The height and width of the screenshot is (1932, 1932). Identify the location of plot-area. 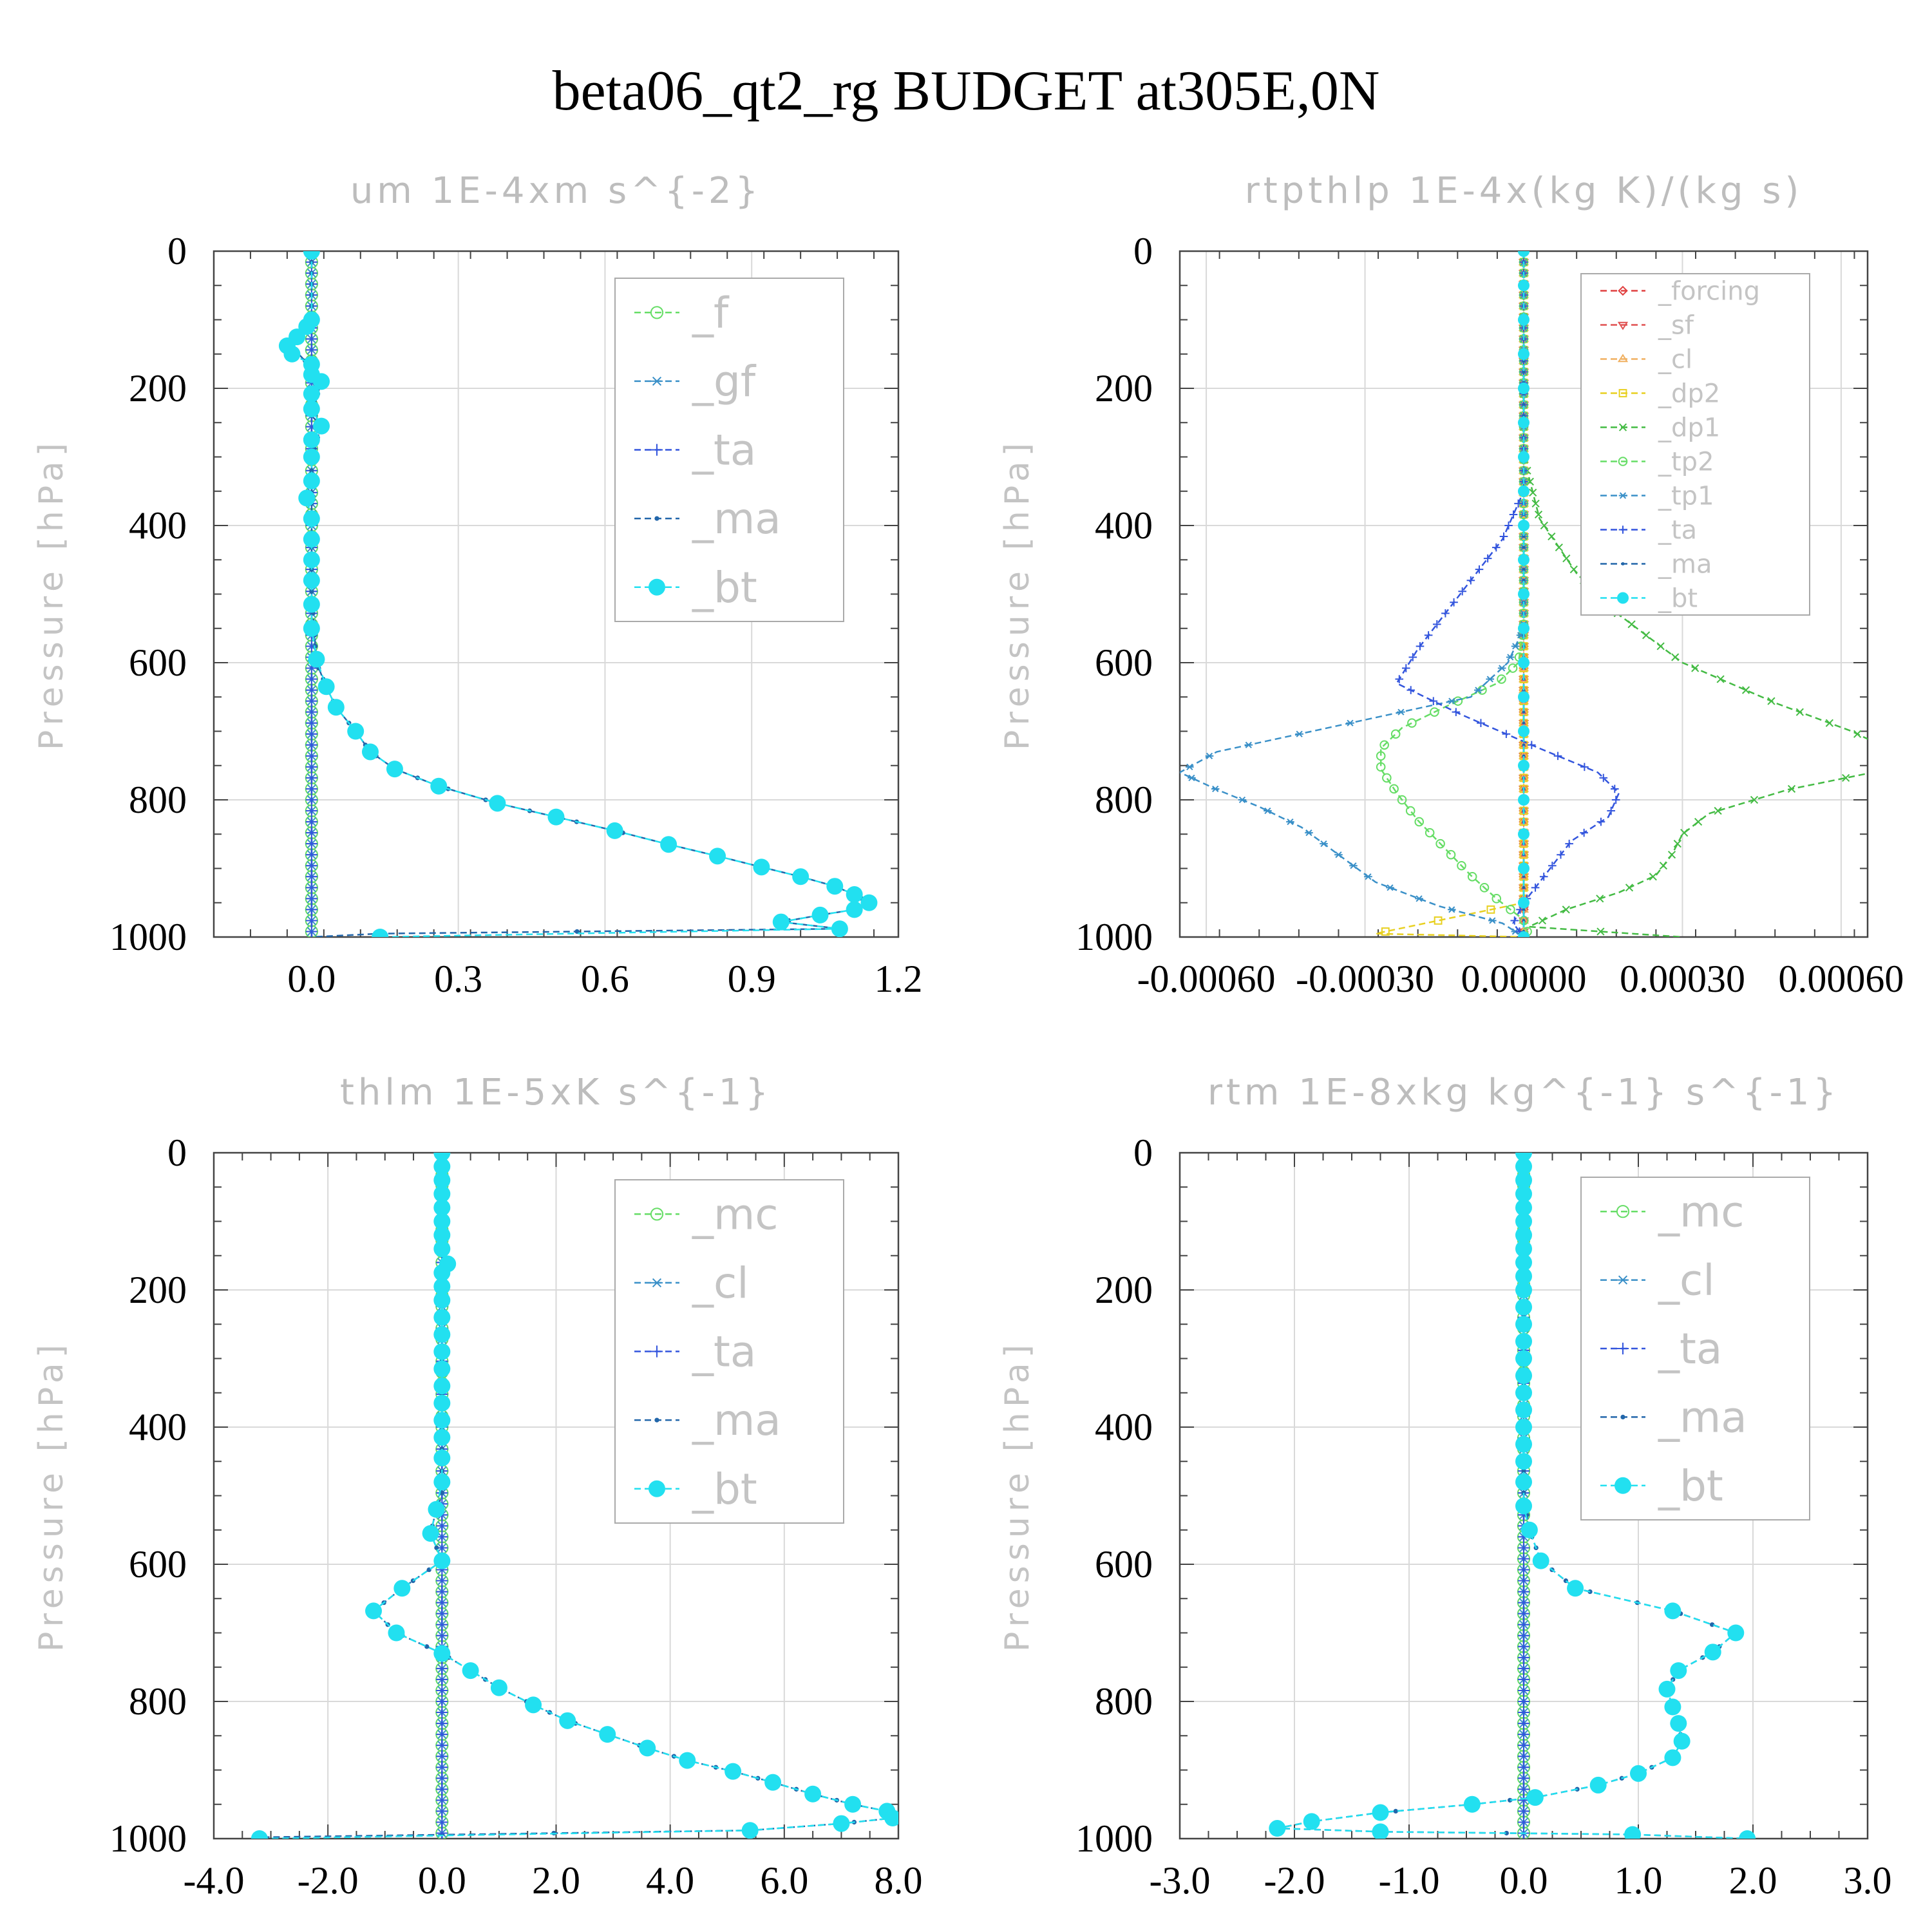
(574, 1496).